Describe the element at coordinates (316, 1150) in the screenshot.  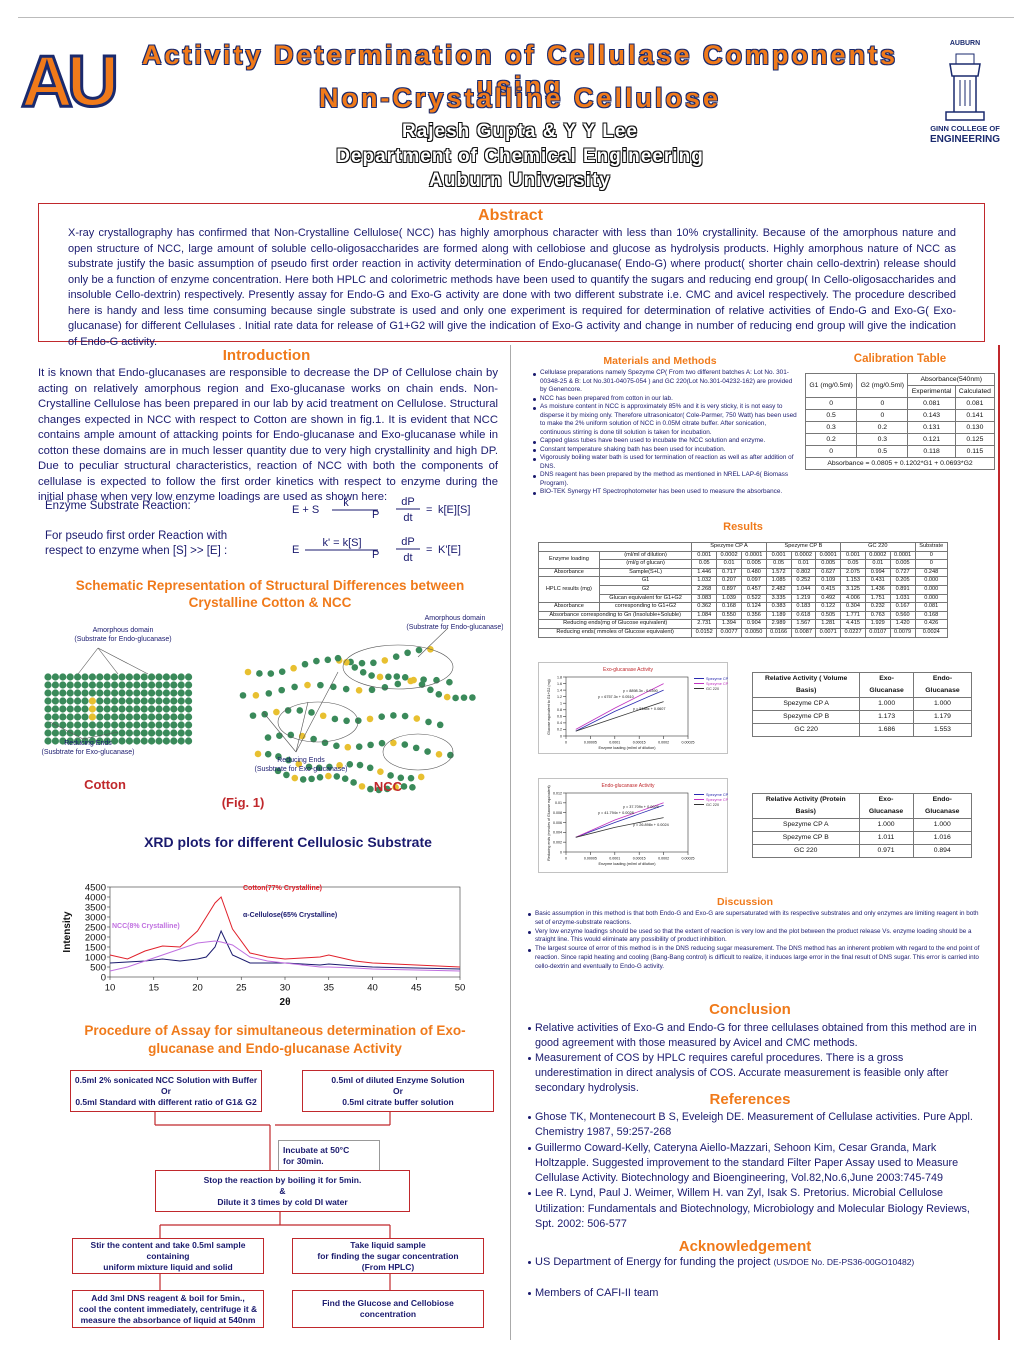
I see `flow-line: Incubate at 50°C` at that location.